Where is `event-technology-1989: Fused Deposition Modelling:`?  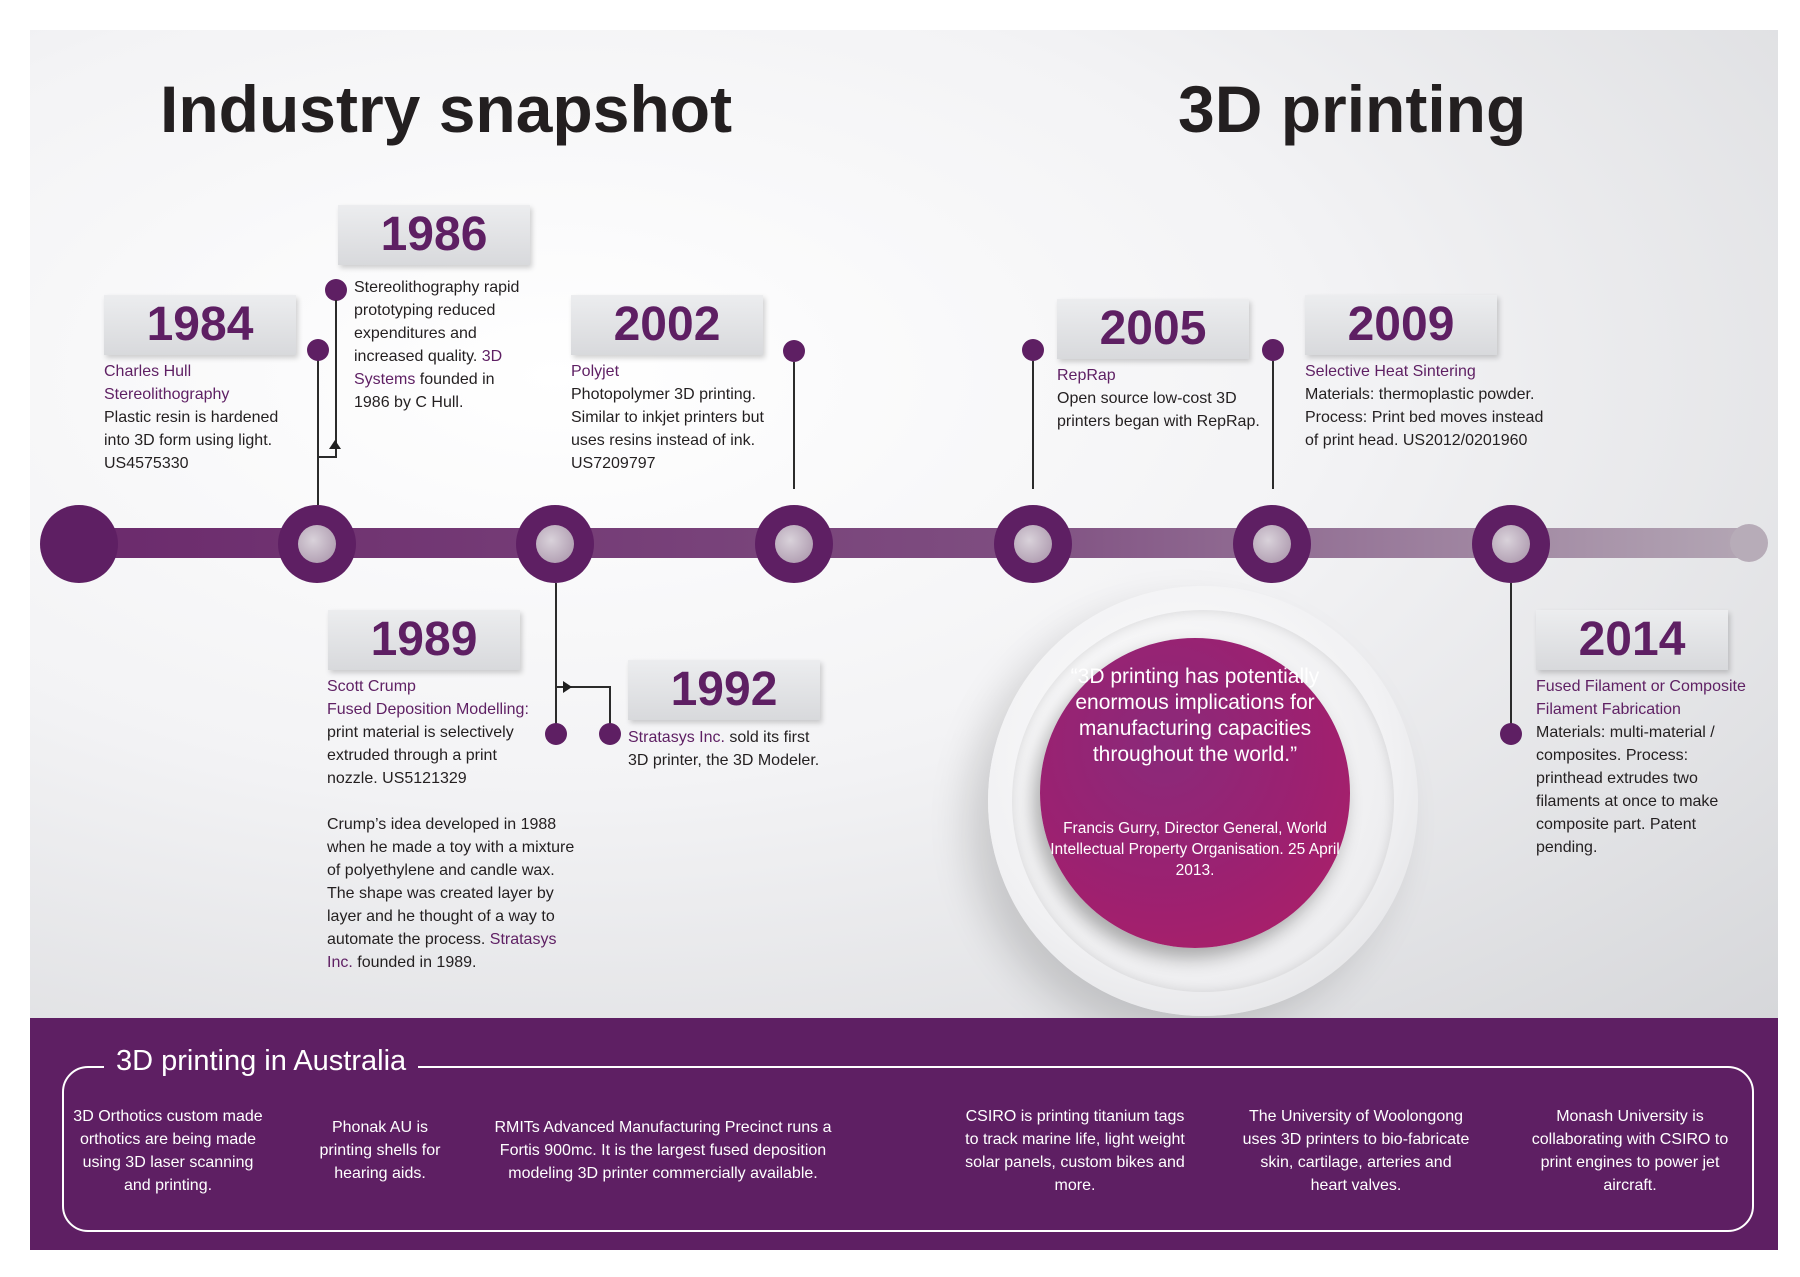
event-technology-1989: Fused Deposition Modelling: is located at coordinates (428, 709).